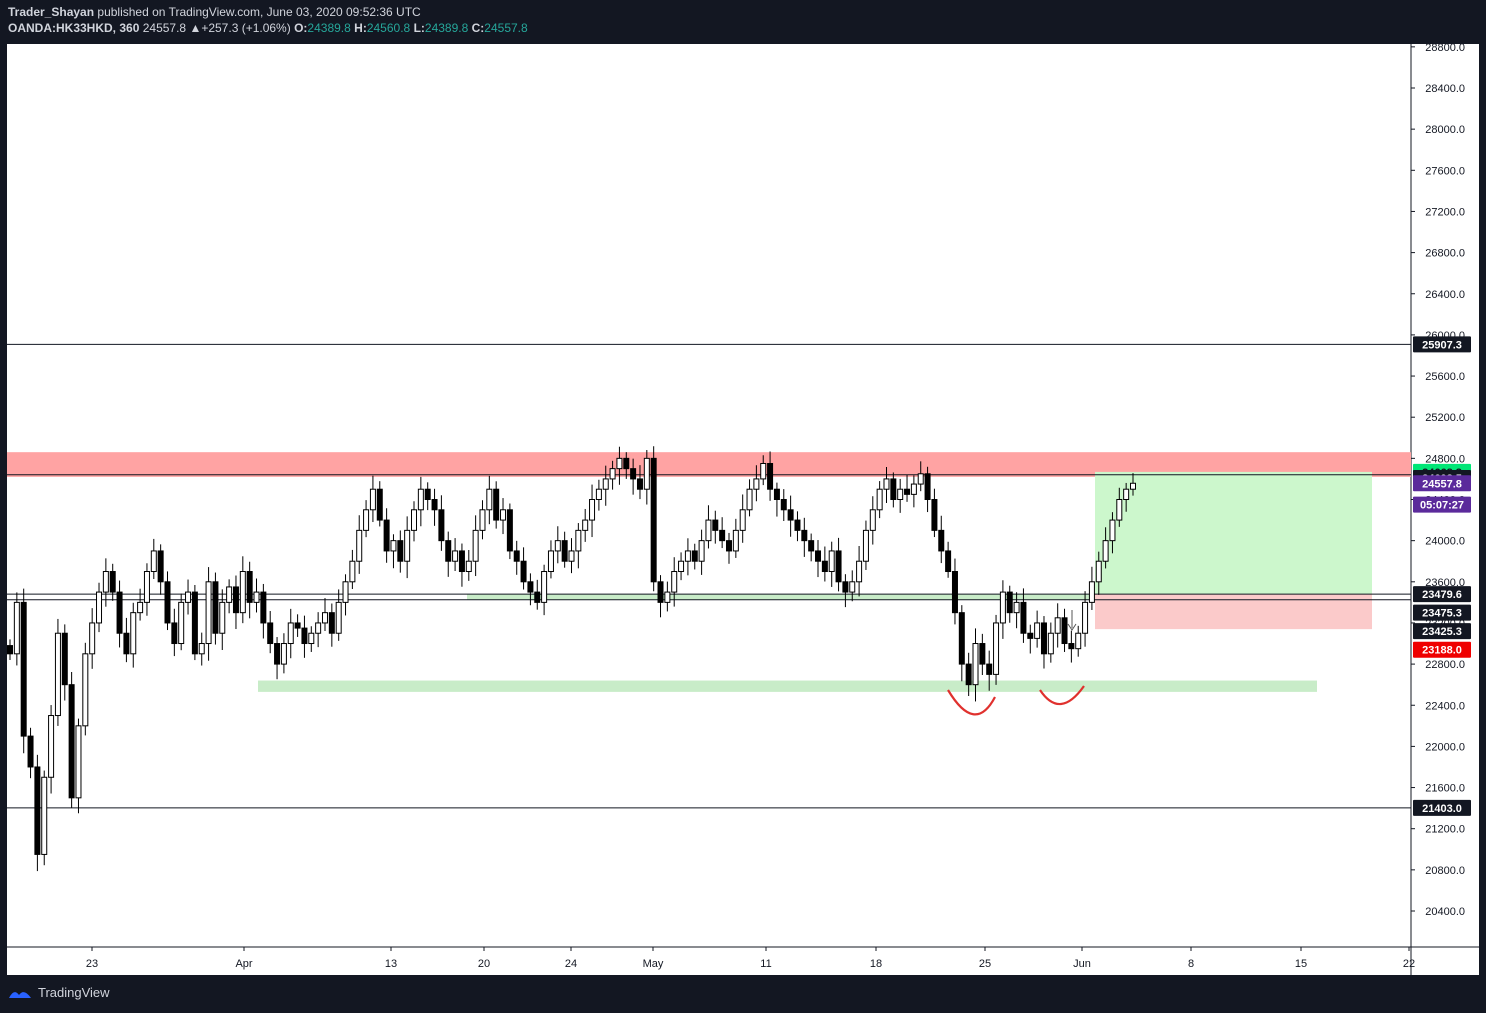  I want to click on price-label-text: 21403.0, so click(1442, 809).